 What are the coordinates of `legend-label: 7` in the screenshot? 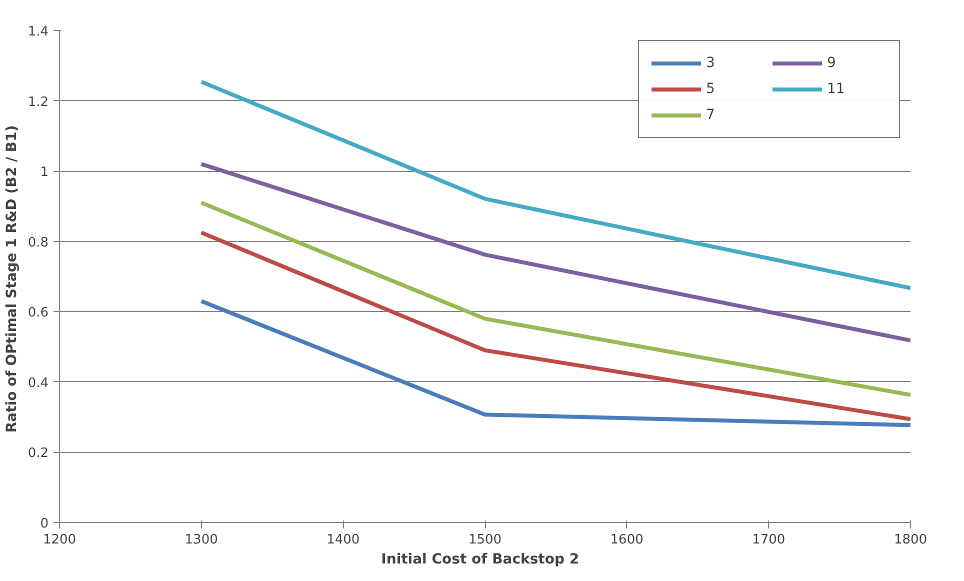 It's located at (711, 115).